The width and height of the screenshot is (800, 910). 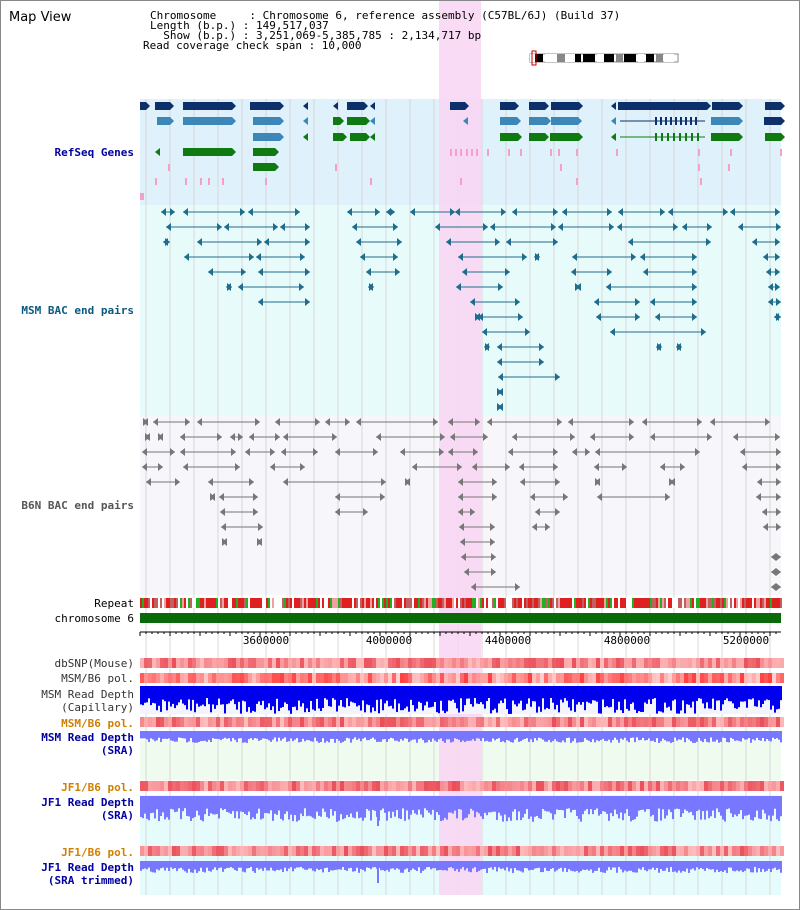 What do you see at coordinates (94, 152) in the screenshot?
I see `track-label-refseq: RefSeq Genes` at bounding box center [94, 152].